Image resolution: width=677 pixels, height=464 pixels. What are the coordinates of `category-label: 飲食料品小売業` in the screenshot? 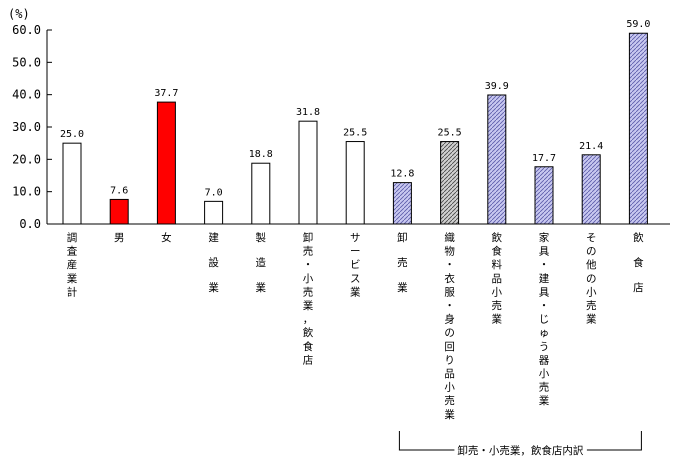 It's located at (497, 278).